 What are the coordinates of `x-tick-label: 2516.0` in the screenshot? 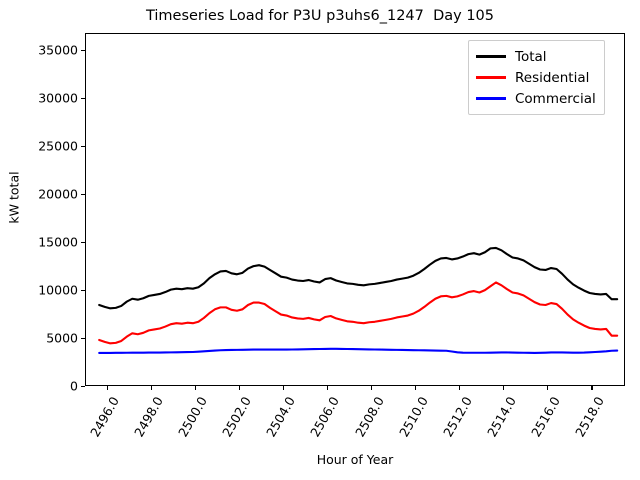 It's located at (545, 417).